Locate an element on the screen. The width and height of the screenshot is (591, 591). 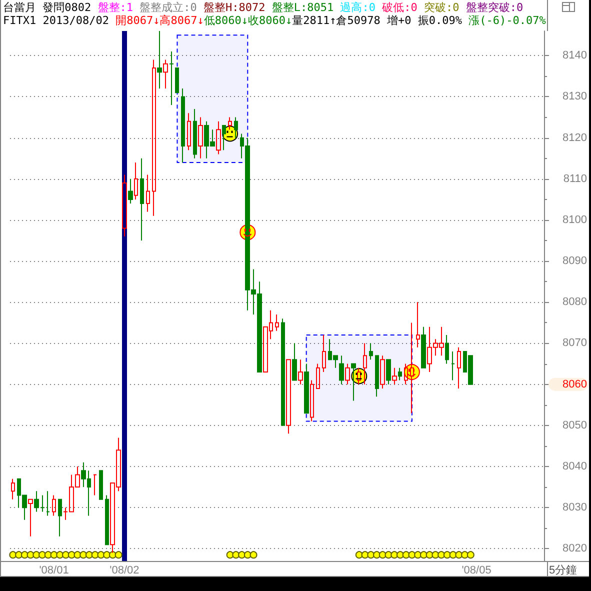
y-tick-label: 8060 is located at coordinates (574, 384).